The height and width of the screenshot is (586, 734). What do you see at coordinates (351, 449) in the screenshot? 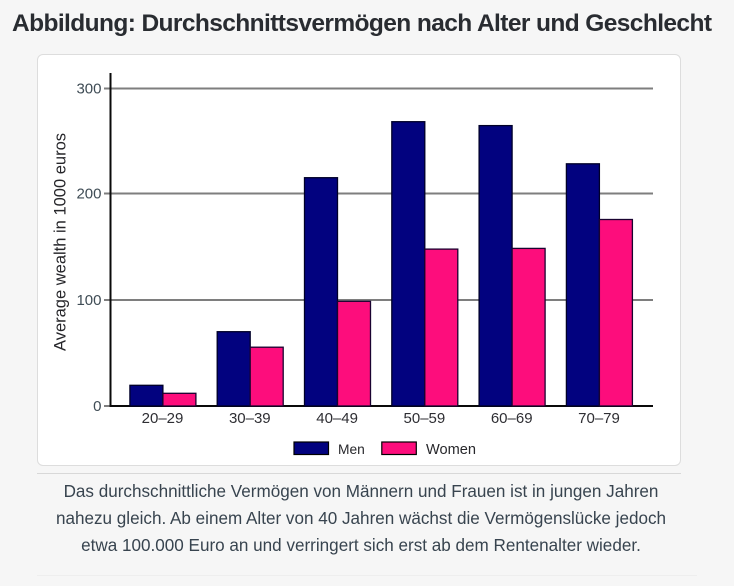
I see `svg-text: Men` at bounding box center [351, 449].